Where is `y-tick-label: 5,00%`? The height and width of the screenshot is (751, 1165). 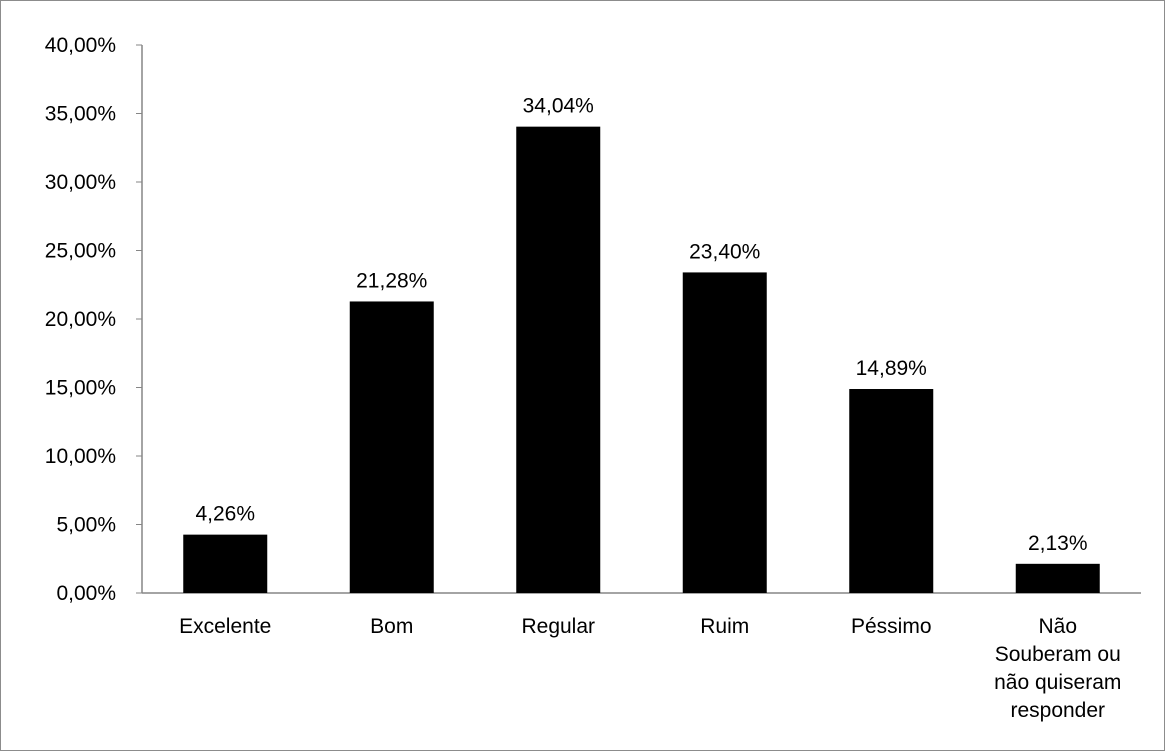
y-tick-label: 5,00% is located at coordinates (86, 525).